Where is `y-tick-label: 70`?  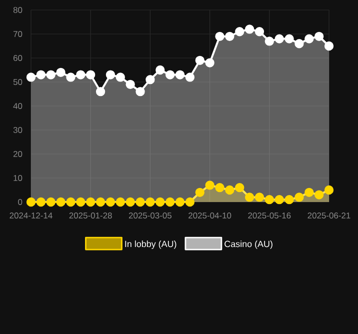
y-tick-label: 70 is located at coordinates (18, 34).